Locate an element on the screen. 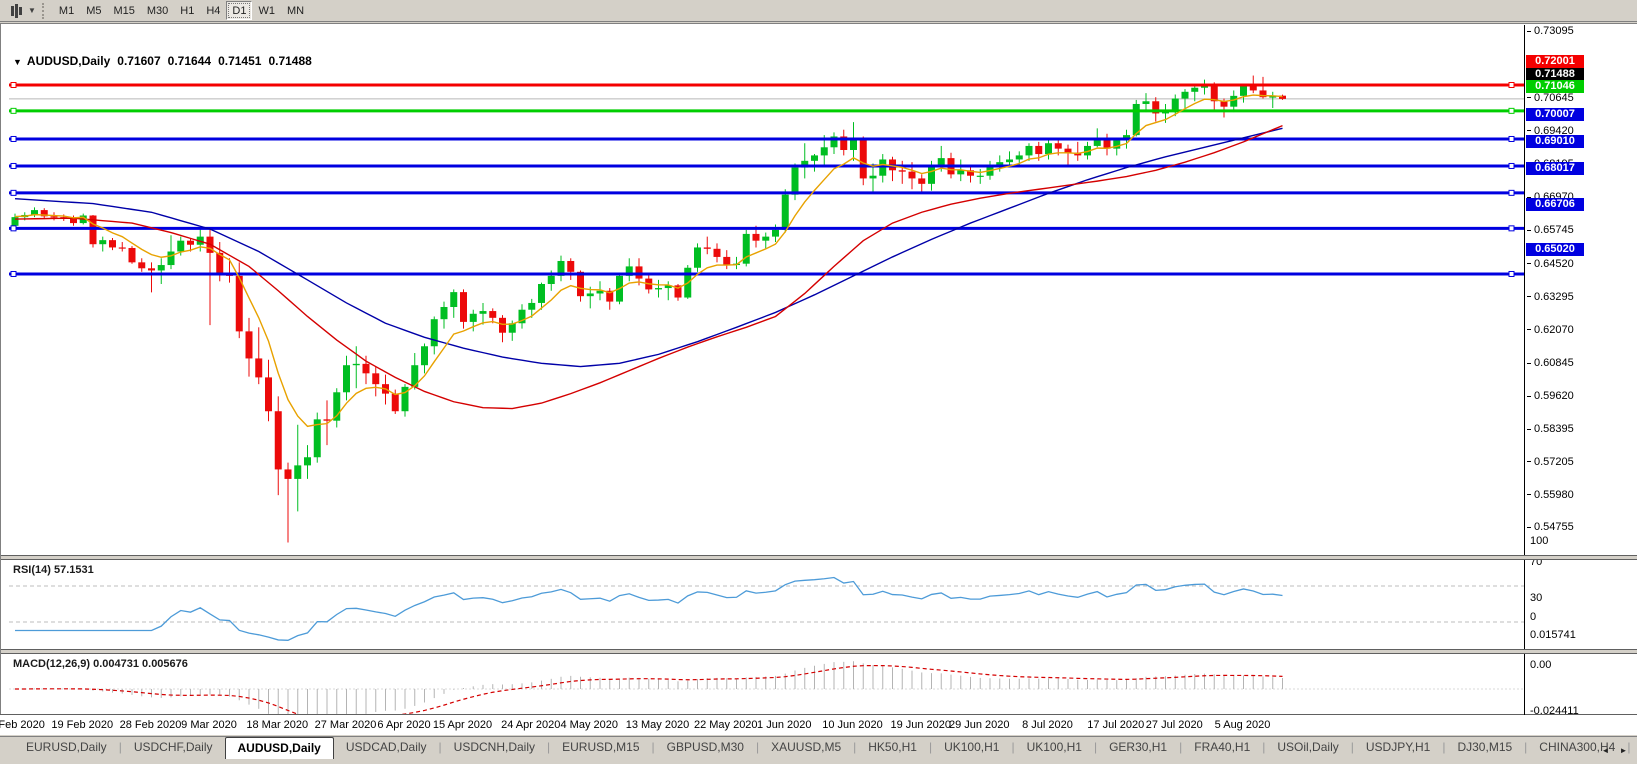 The image size is (1637, 764). timeframe-button-mn: MN is located at coordinates (295, 10).